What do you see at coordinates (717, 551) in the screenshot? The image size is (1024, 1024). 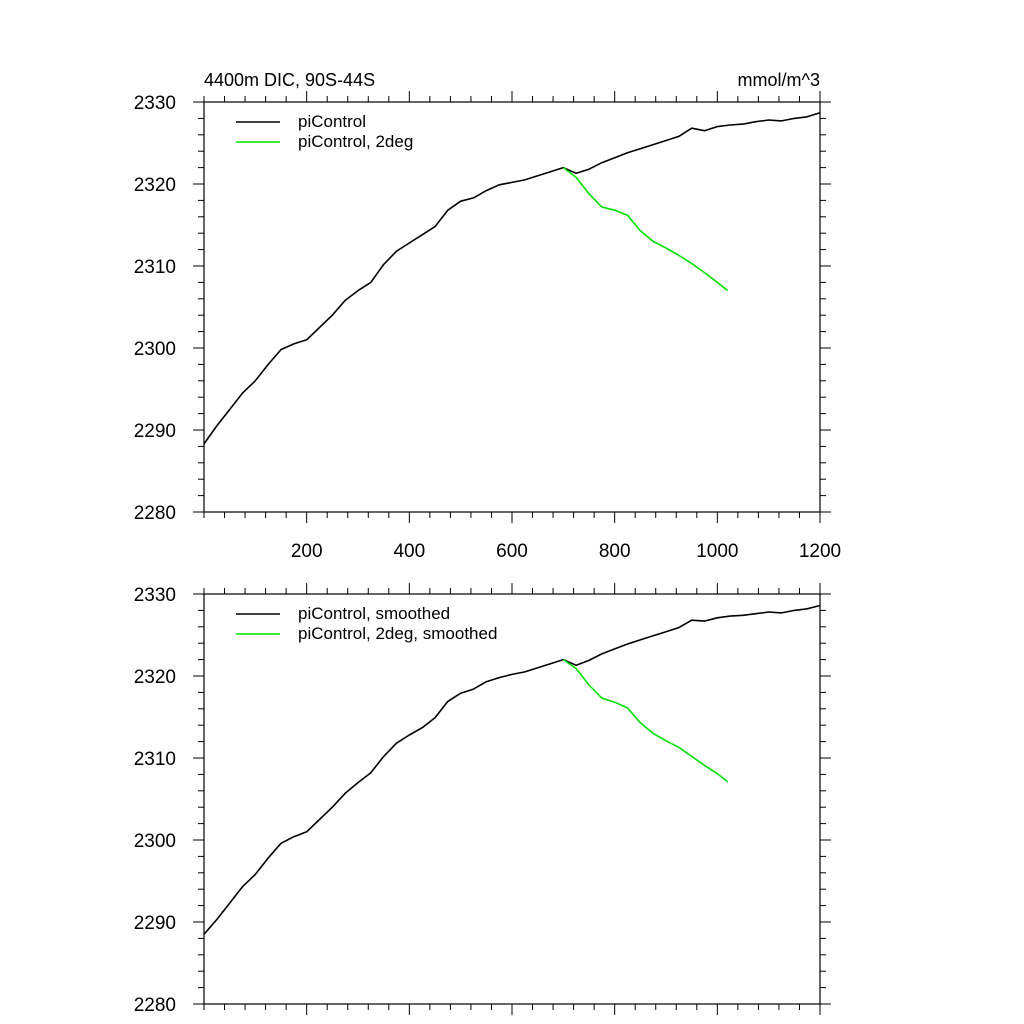 I see `x-tick-label: 1000` at bounding box center [717, 551].